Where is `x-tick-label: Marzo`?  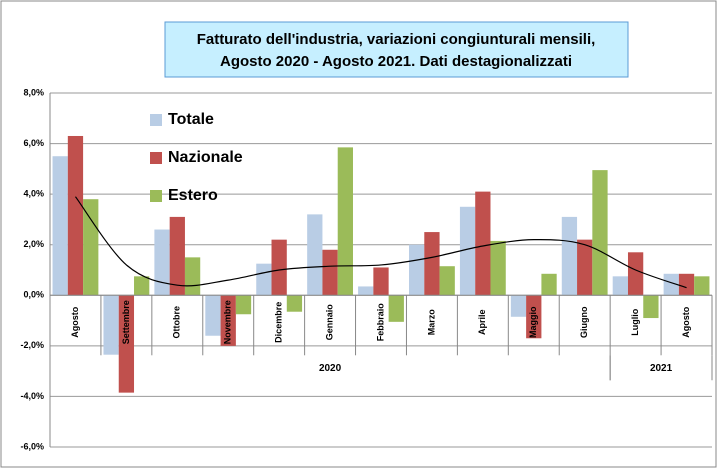 x-tick-label: Marzo is located at coordinates (431, 322).